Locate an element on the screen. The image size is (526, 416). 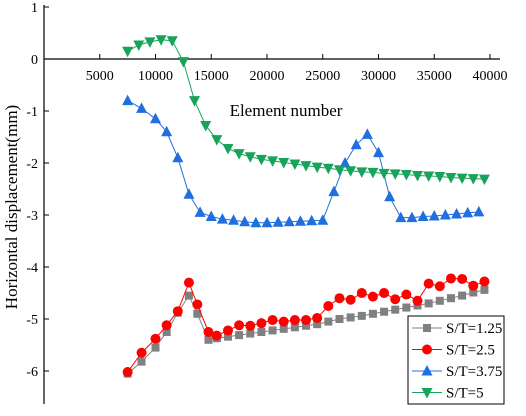
legend-label: S/T=1.25 is located at coordinates (474, 329).